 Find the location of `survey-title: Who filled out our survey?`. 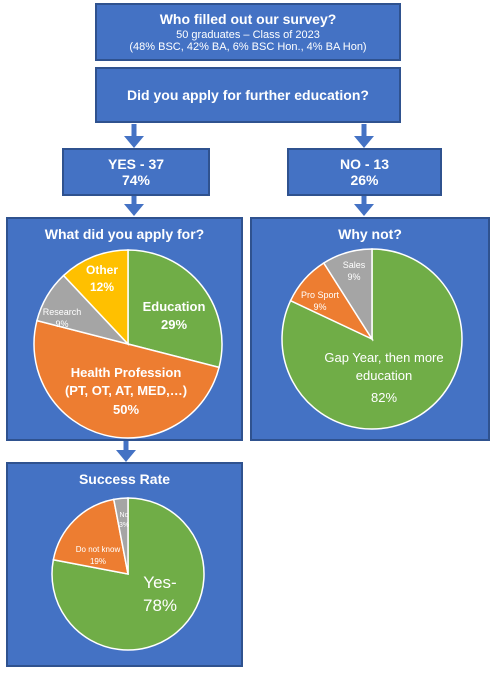

survey-title: Who filled out our survey? is located at coordinates (248, 19).